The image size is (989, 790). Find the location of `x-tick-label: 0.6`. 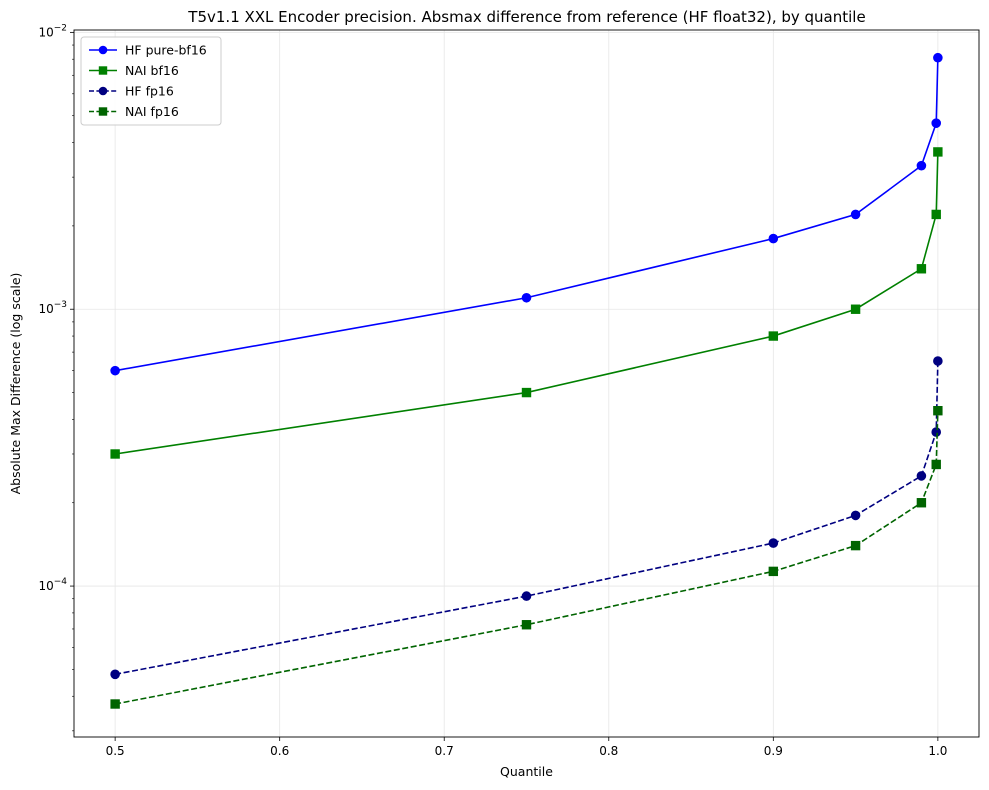

x-tick-label: 0.6 is located at coordinates (279, 751).